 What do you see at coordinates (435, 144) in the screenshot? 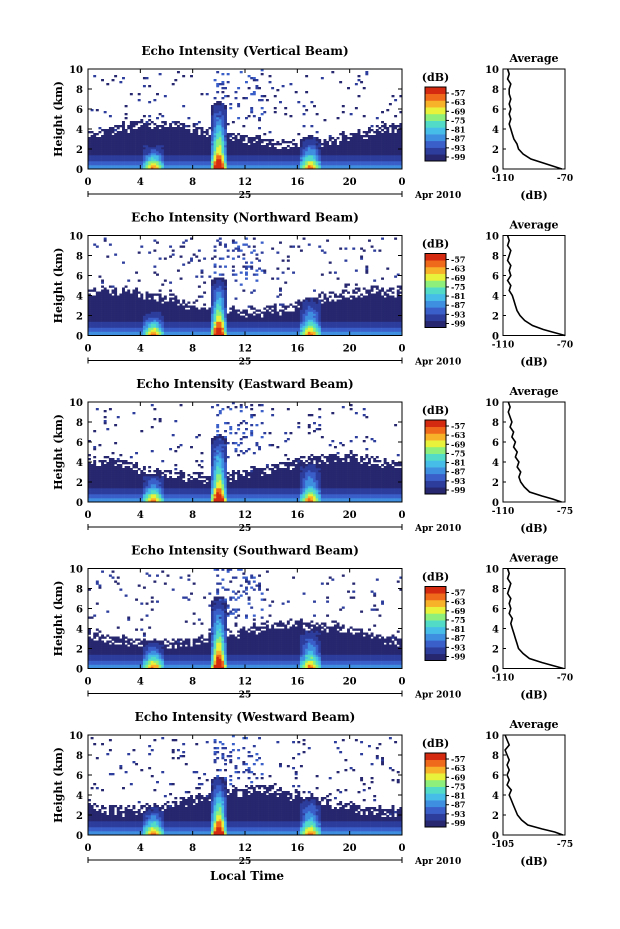
I see `colorbar-segment` at bounding box center [435, 144].